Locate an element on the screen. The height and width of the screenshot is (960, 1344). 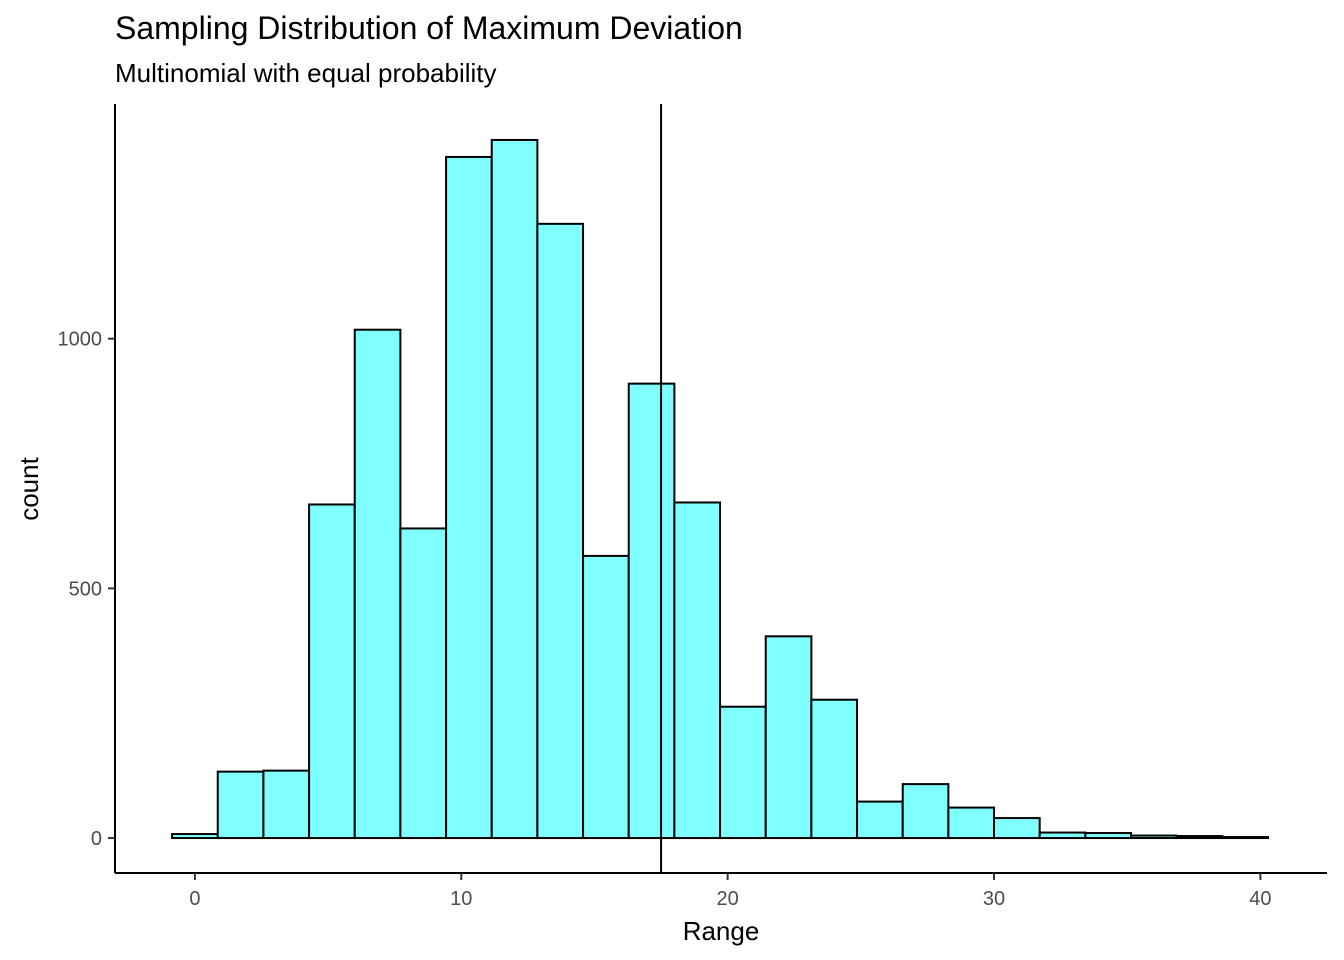
x-tick-label-0: 0 is located at coordinates (194, 899).